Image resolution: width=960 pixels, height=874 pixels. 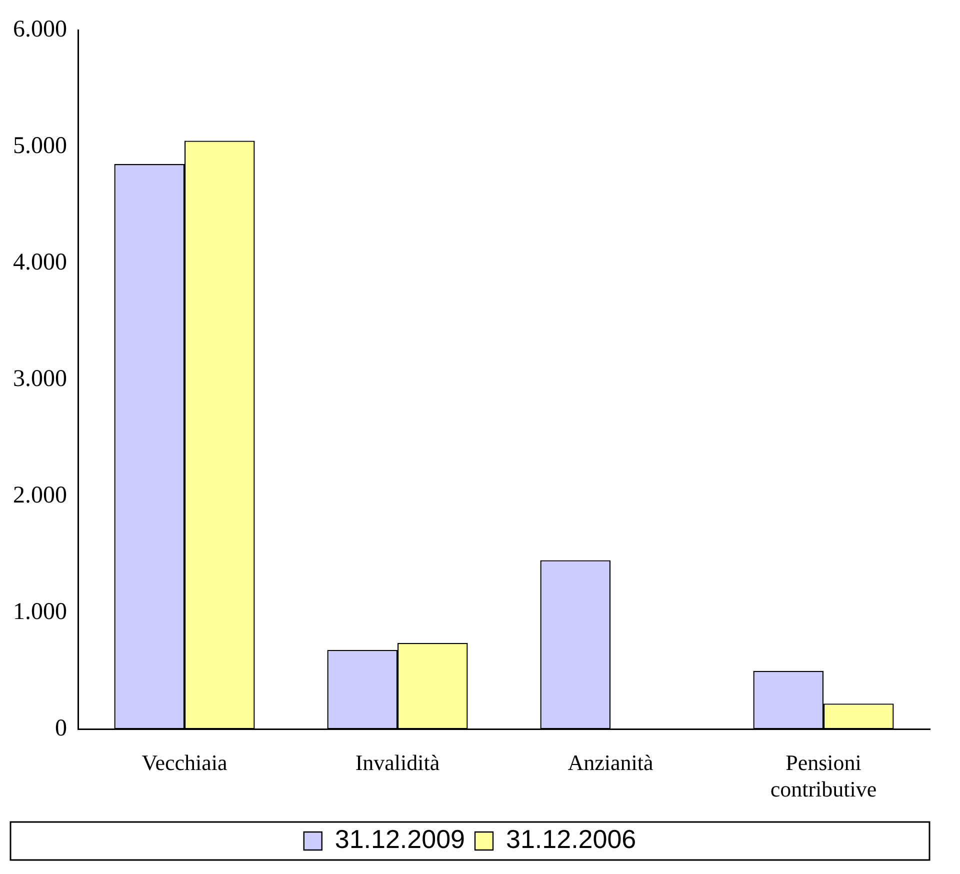 What do you see at coordinates (397, 763) in the screenshot?
I see `x-tick-label: Invalidità` at bounding box center [397, 763].